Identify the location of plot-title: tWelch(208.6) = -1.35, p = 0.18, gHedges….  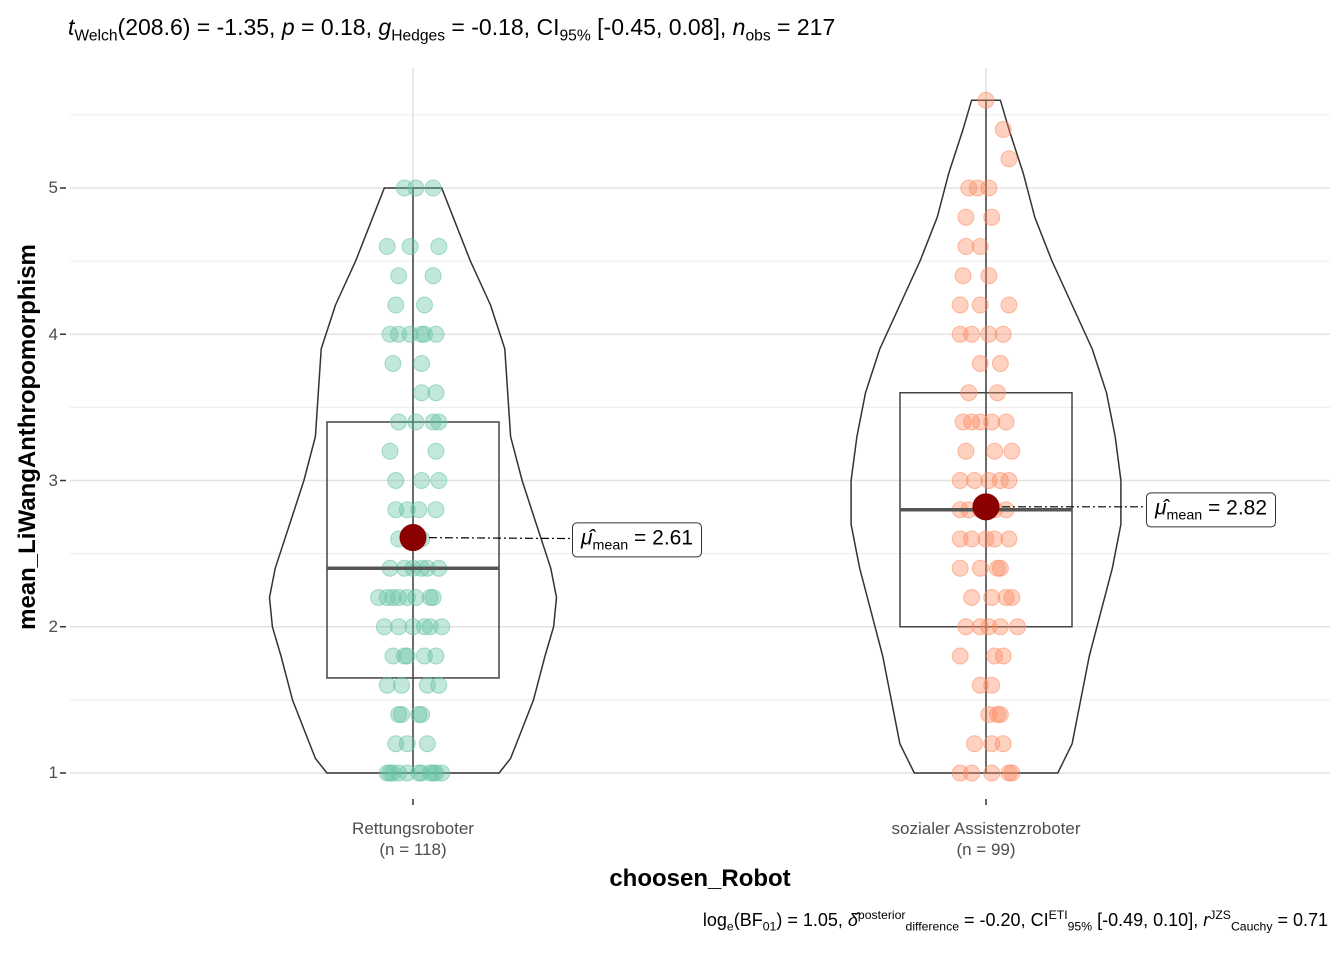
(452, 29).